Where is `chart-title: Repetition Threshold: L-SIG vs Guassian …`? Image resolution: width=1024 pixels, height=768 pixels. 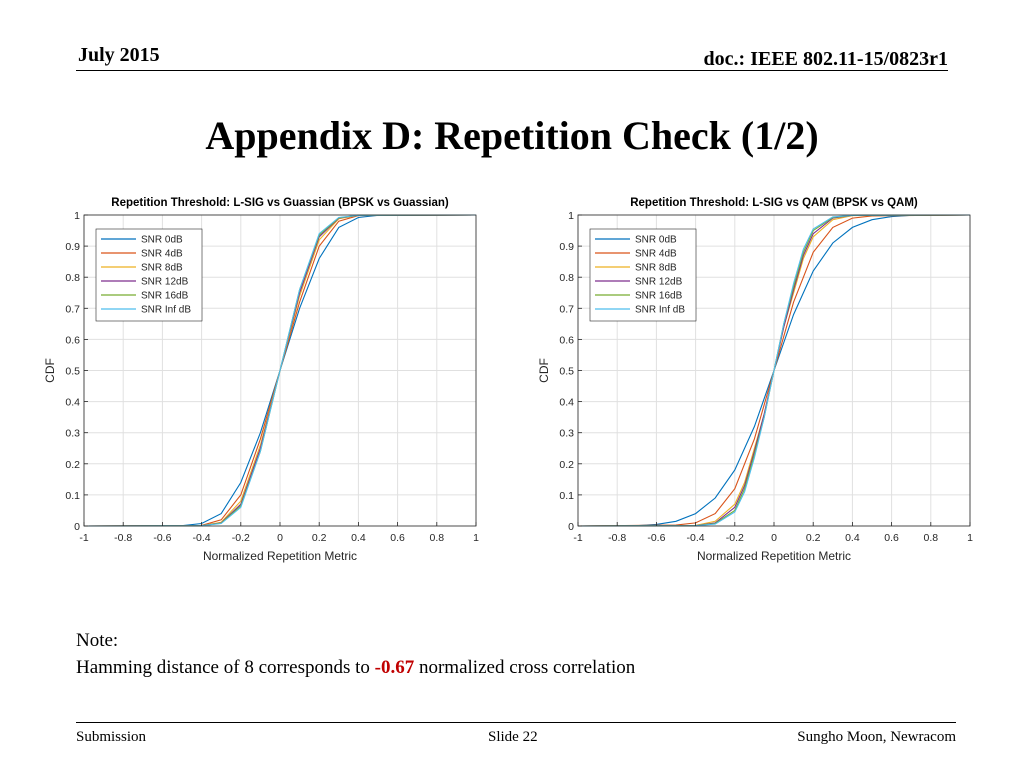
chart-title: Repetition Threshold: L-SIG vs Guassian … is located at coordinates (280, 203).